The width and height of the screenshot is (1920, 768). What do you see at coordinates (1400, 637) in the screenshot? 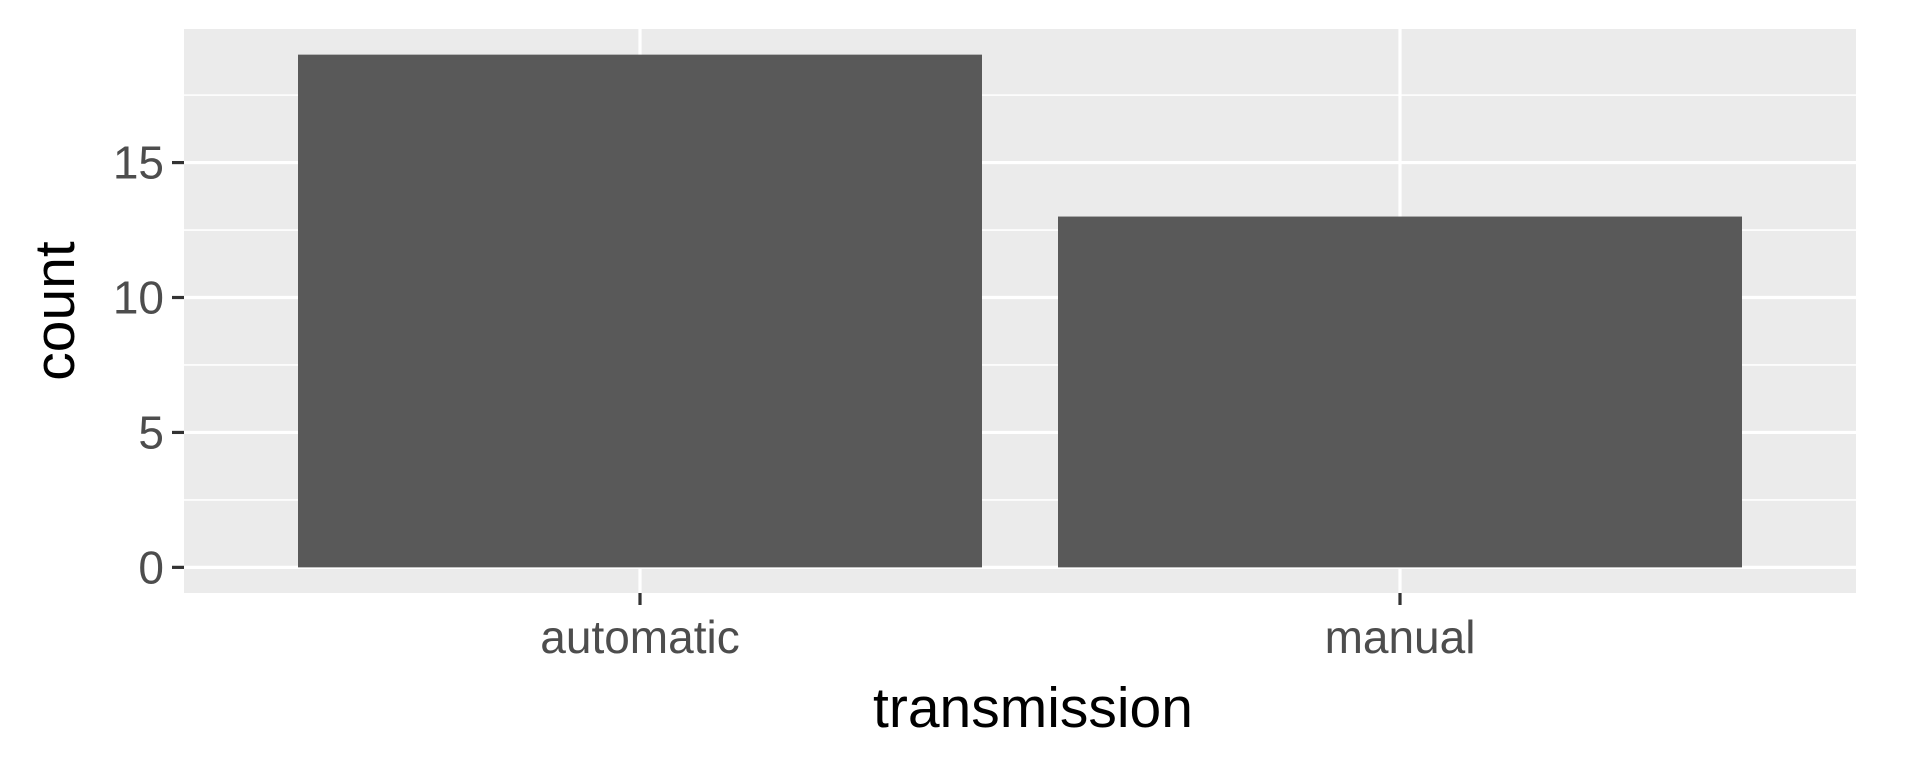
I see `x-tick-label: manual` at bounding box center [1400, 637].